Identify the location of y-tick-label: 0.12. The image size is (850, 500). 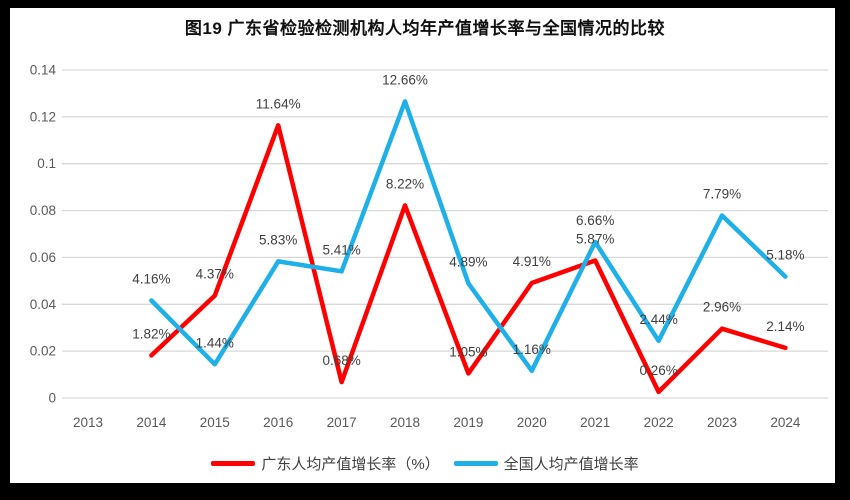
(43, 116).